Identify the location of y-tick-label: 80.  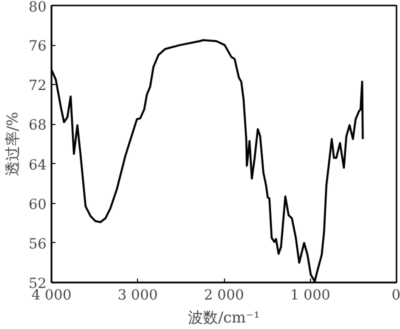
(37, 8).